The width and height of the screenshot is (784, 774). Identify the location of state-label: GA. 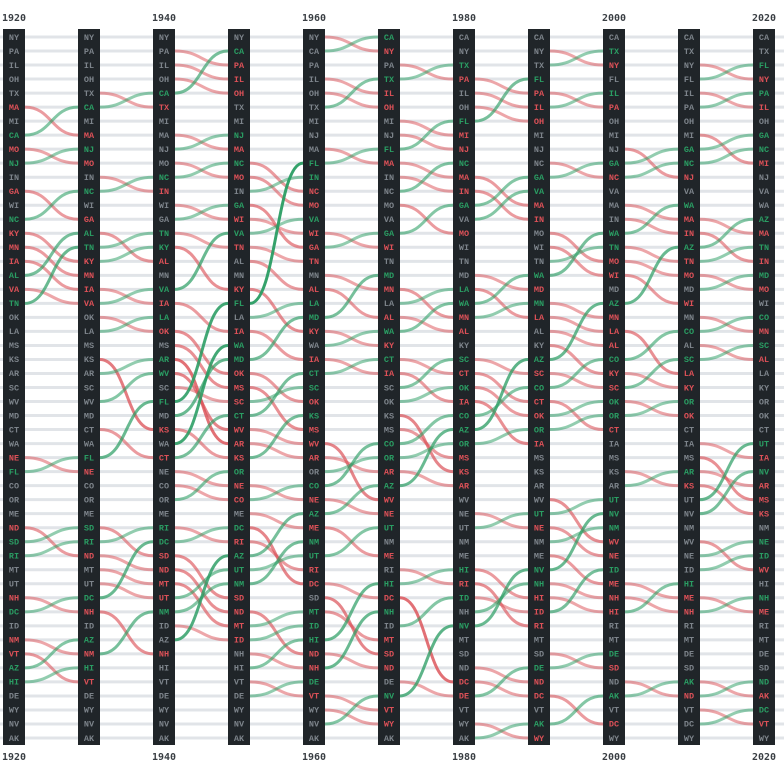
(314, 248).